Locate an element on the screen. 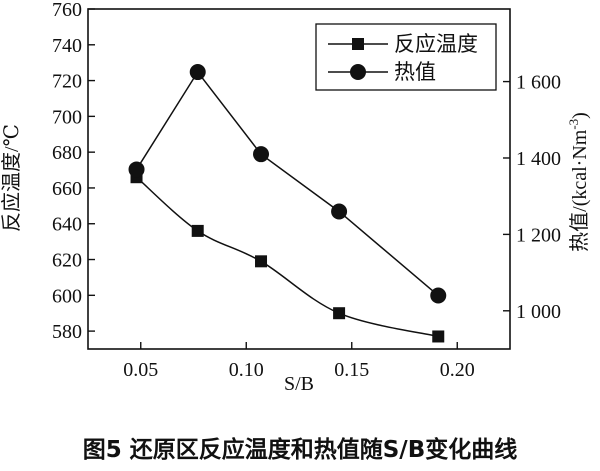 The height and width of the screenshot is (471, 600). left-tick-label: 660 is located at coordinates (67, 189).